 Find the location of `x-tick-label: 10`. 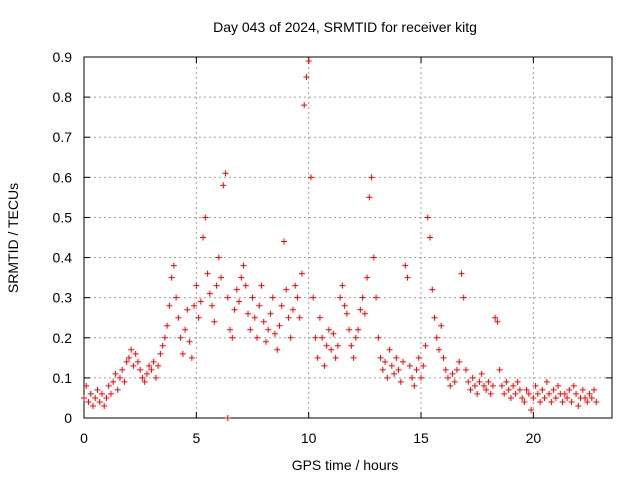

x-tick-label: 10 is located at coordinates (309, 438).